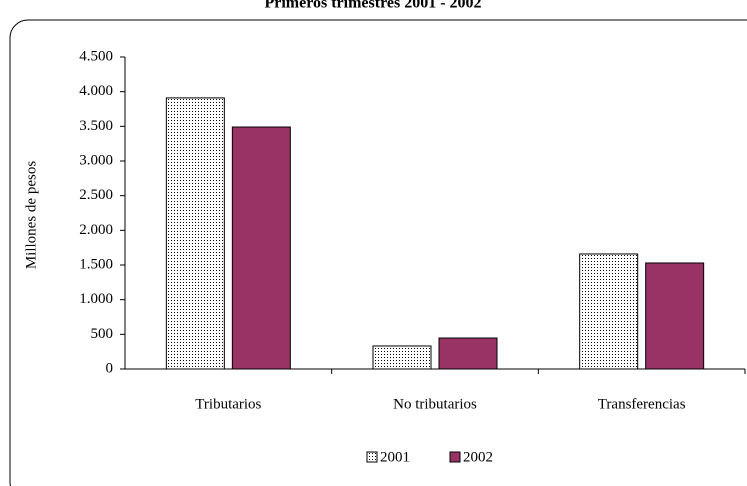 The width and height of the screenshot is (747, 486). I want to click on y-axis-label: Millones de pesos, so click(31, 215).